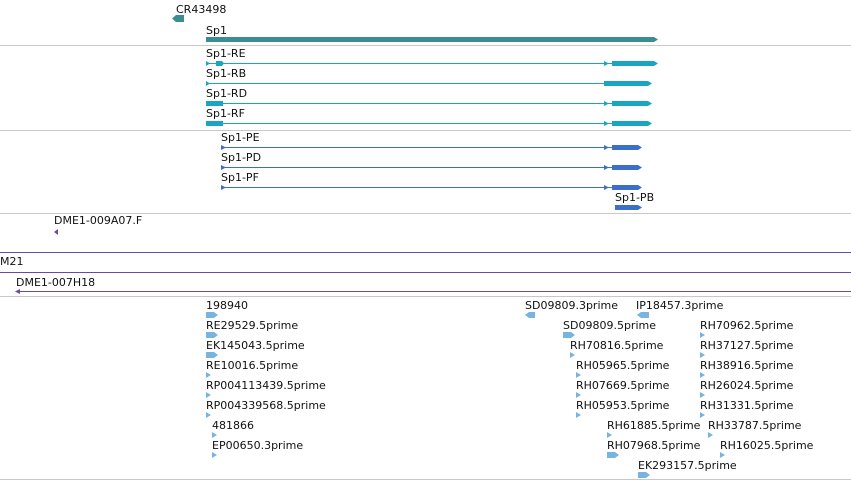 The width and height of the screenshot is (851, 481). What do you see at coordinates (17, 291) in the screenshot?
I see `clone-glyph` at bounding box center [17, 291].